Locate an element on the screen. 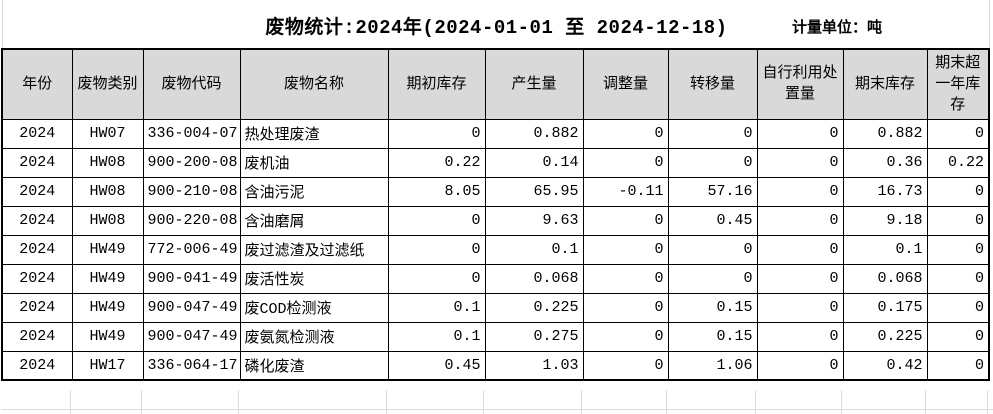 The height and width of the screenshot is (414, 993). cell-adjusted: -0.11 is located at coordinates (625, 191).